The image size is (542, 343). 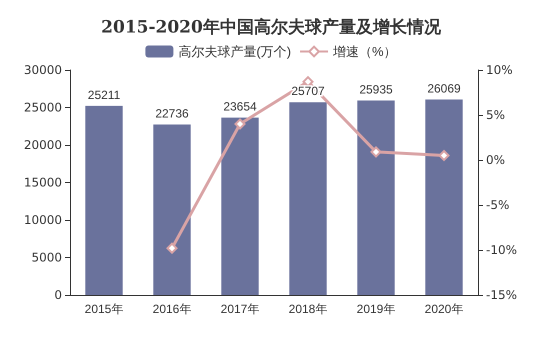 What do you see at coordinates (235, 51) in the screenshot?
I see `legend-label: 高尔夫球产量(万个)` at bounding box center [235, 51].